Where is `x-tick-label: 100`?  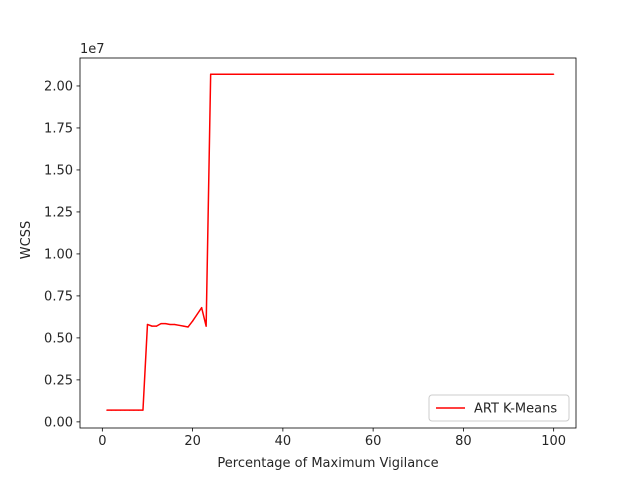
x-tick-label: 100 is located at coordinates (553, 441).